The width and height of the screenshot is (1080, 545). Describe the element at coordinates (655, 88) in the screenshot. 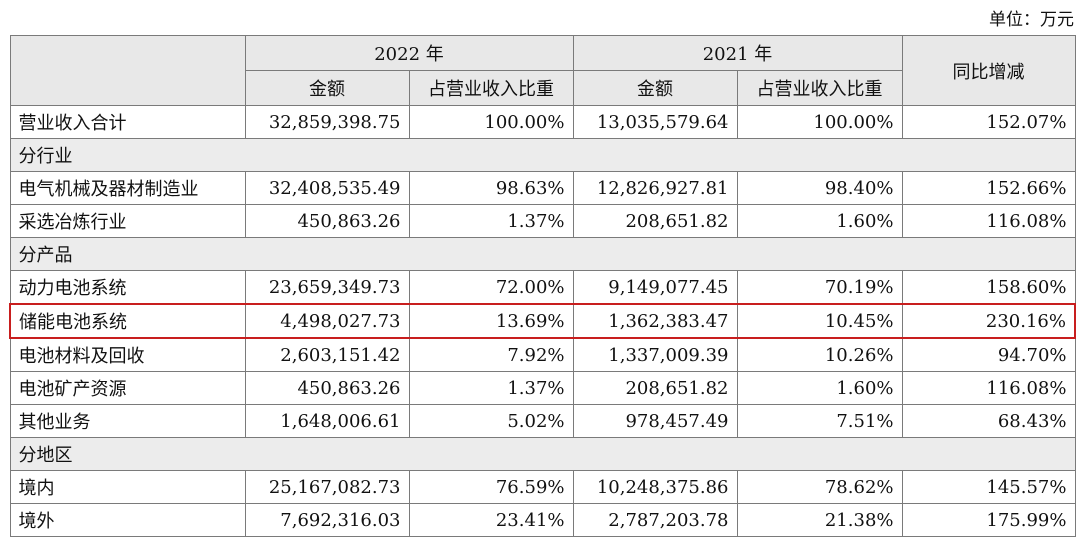

I see `header-amount-2021: 金额` at that location.